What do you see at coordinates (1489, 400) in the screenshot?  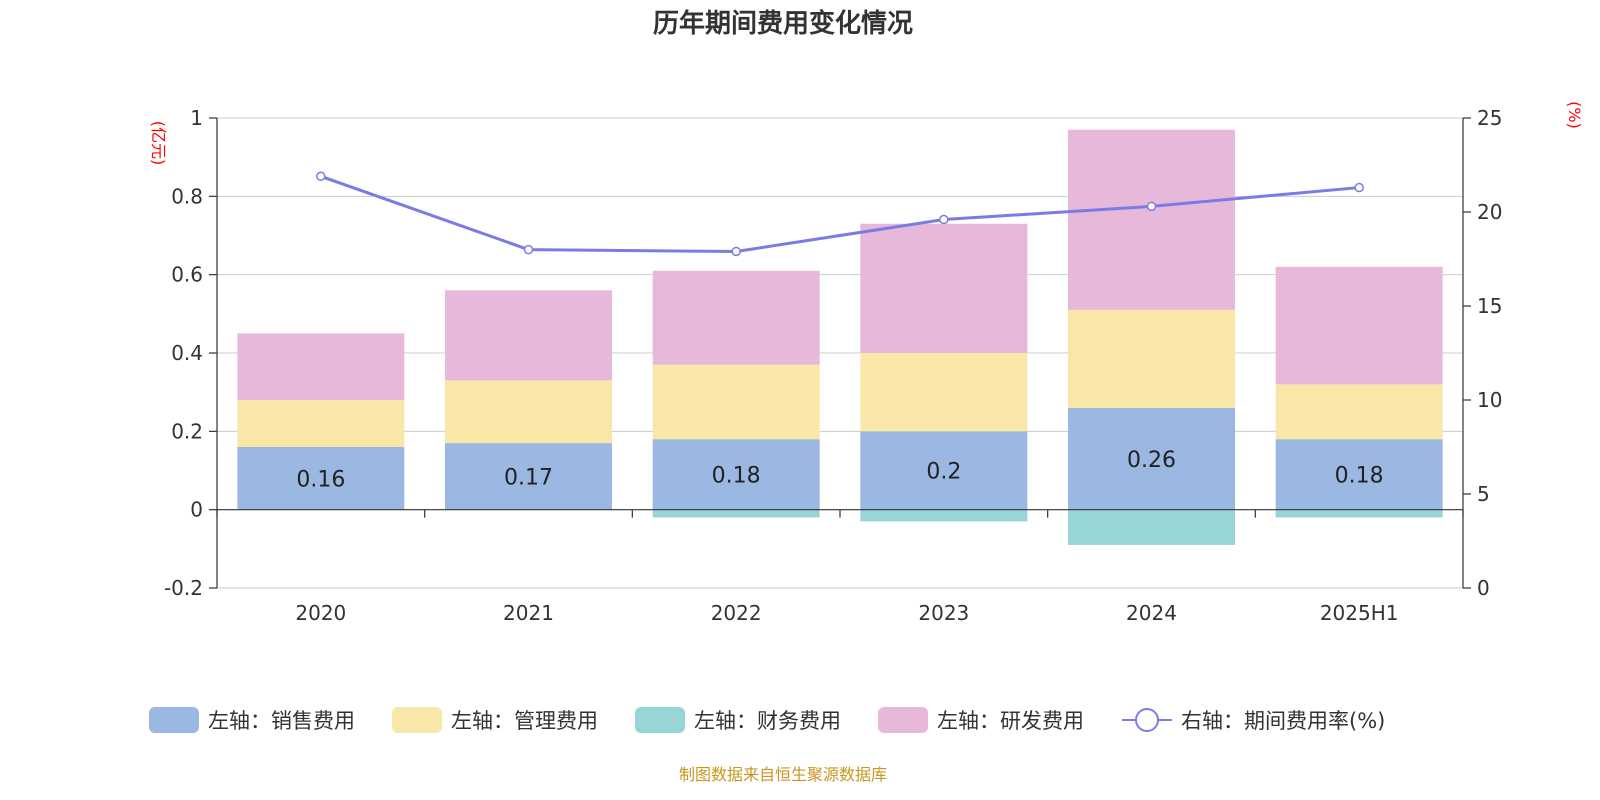 I see `right-tick-label: 10` at bounding box center [1489, 400].